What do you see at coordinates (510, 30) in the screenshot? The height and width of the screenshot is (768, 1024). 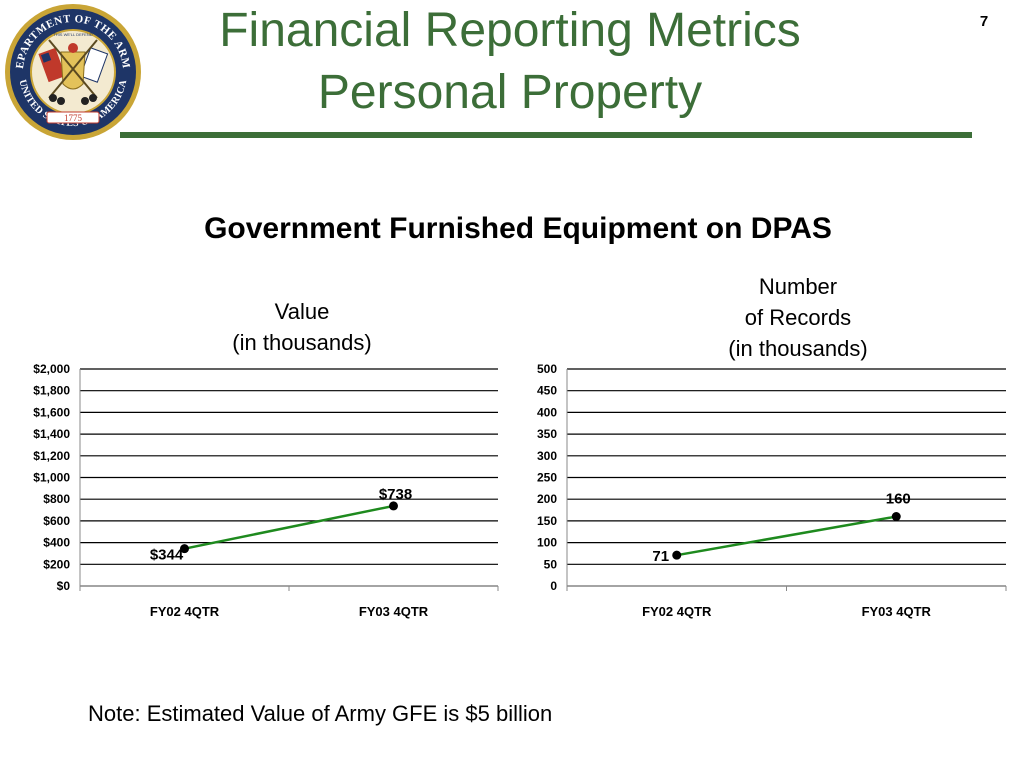 I see `page-title-line-1: Financial Reporting Metrics` at bounding box center [510, 30].